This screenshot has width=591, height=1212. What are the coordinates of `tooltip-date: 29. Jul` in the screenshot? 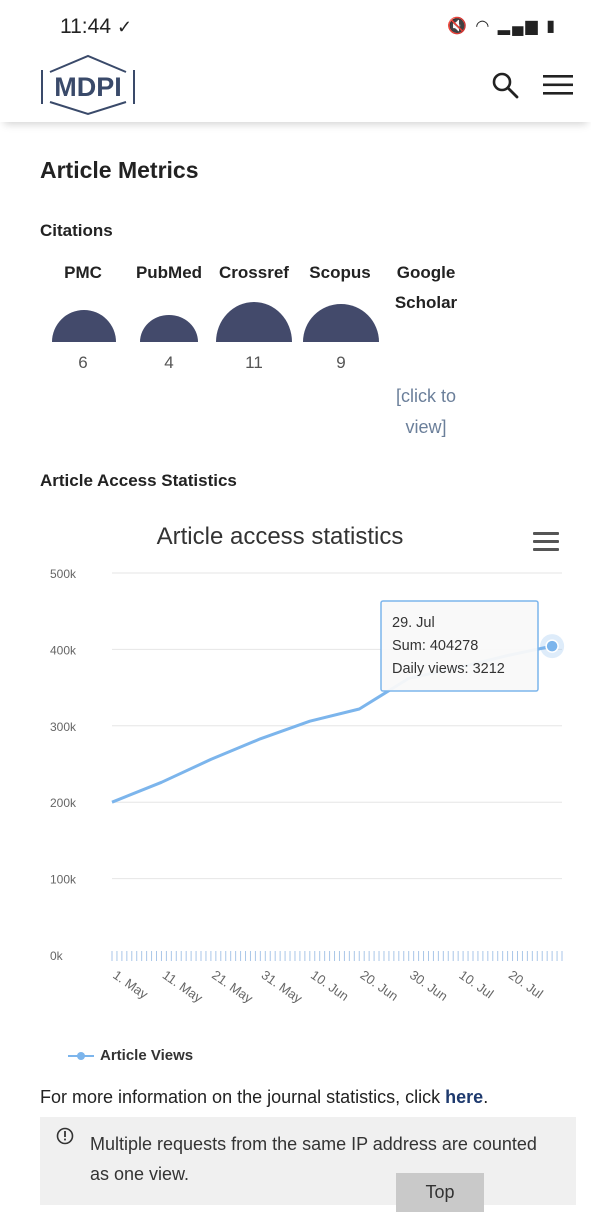 It's located at (413, 623).